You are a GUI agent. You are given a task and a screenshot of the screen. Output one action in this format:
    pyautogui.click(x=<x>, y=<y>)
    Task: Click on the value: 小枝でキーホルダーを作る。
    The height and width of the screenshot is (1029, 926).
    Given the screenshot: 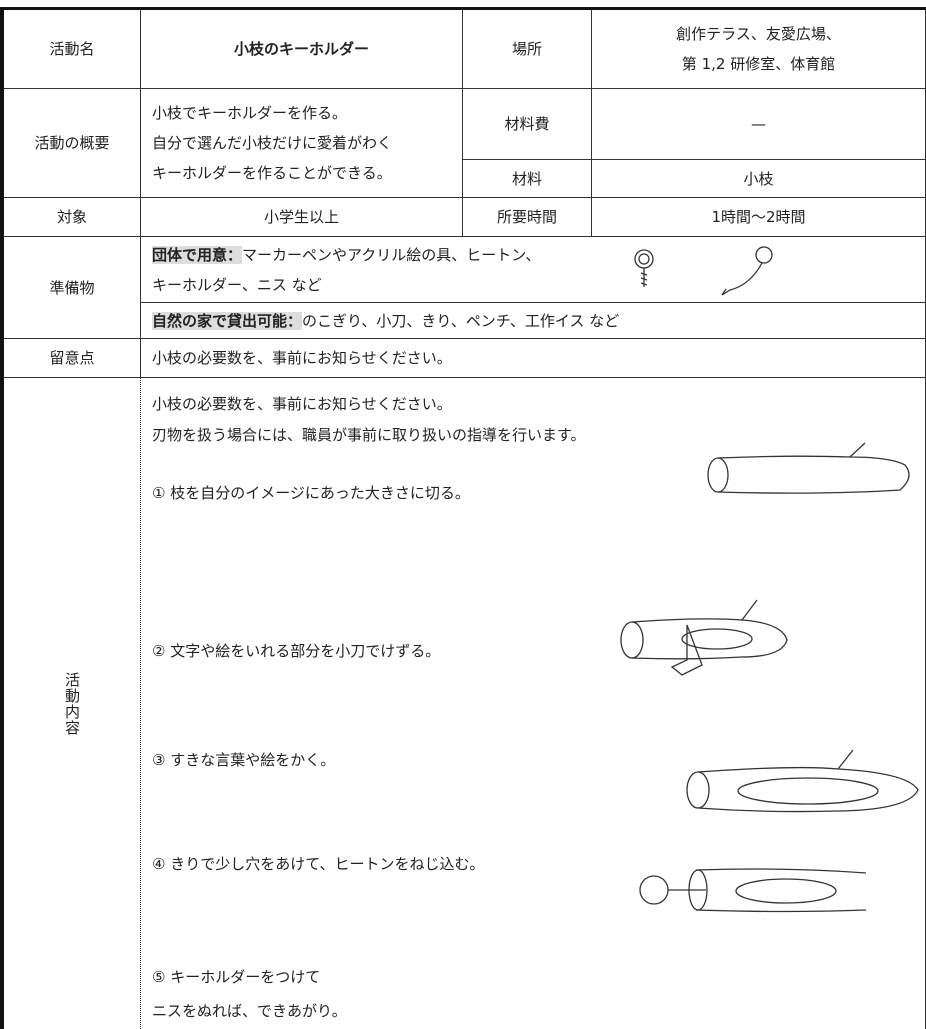 What is the action you would take?
    pyautogui.click(x=250, y=113)
    